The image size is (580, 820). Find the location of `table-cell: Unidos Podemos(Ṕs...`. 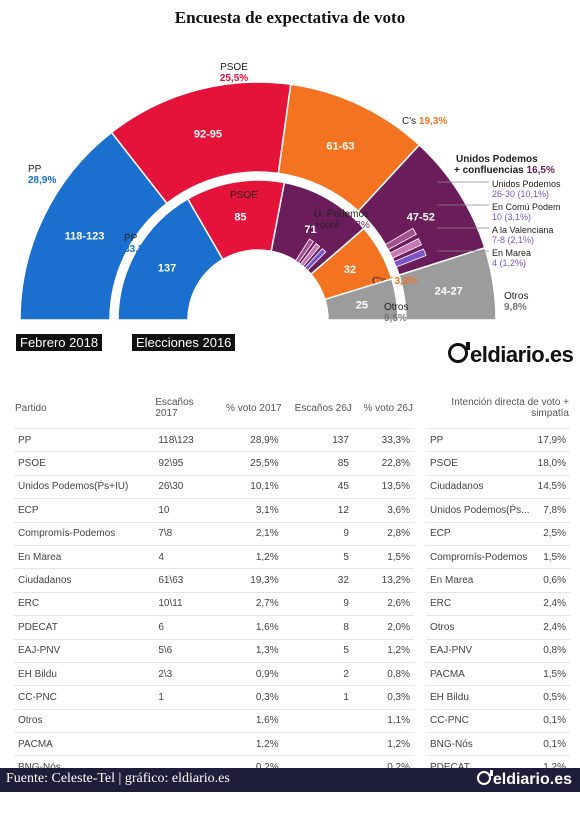

table-cell: Unidos Podemos(Ṕs... is located at coordinates (480, 510).